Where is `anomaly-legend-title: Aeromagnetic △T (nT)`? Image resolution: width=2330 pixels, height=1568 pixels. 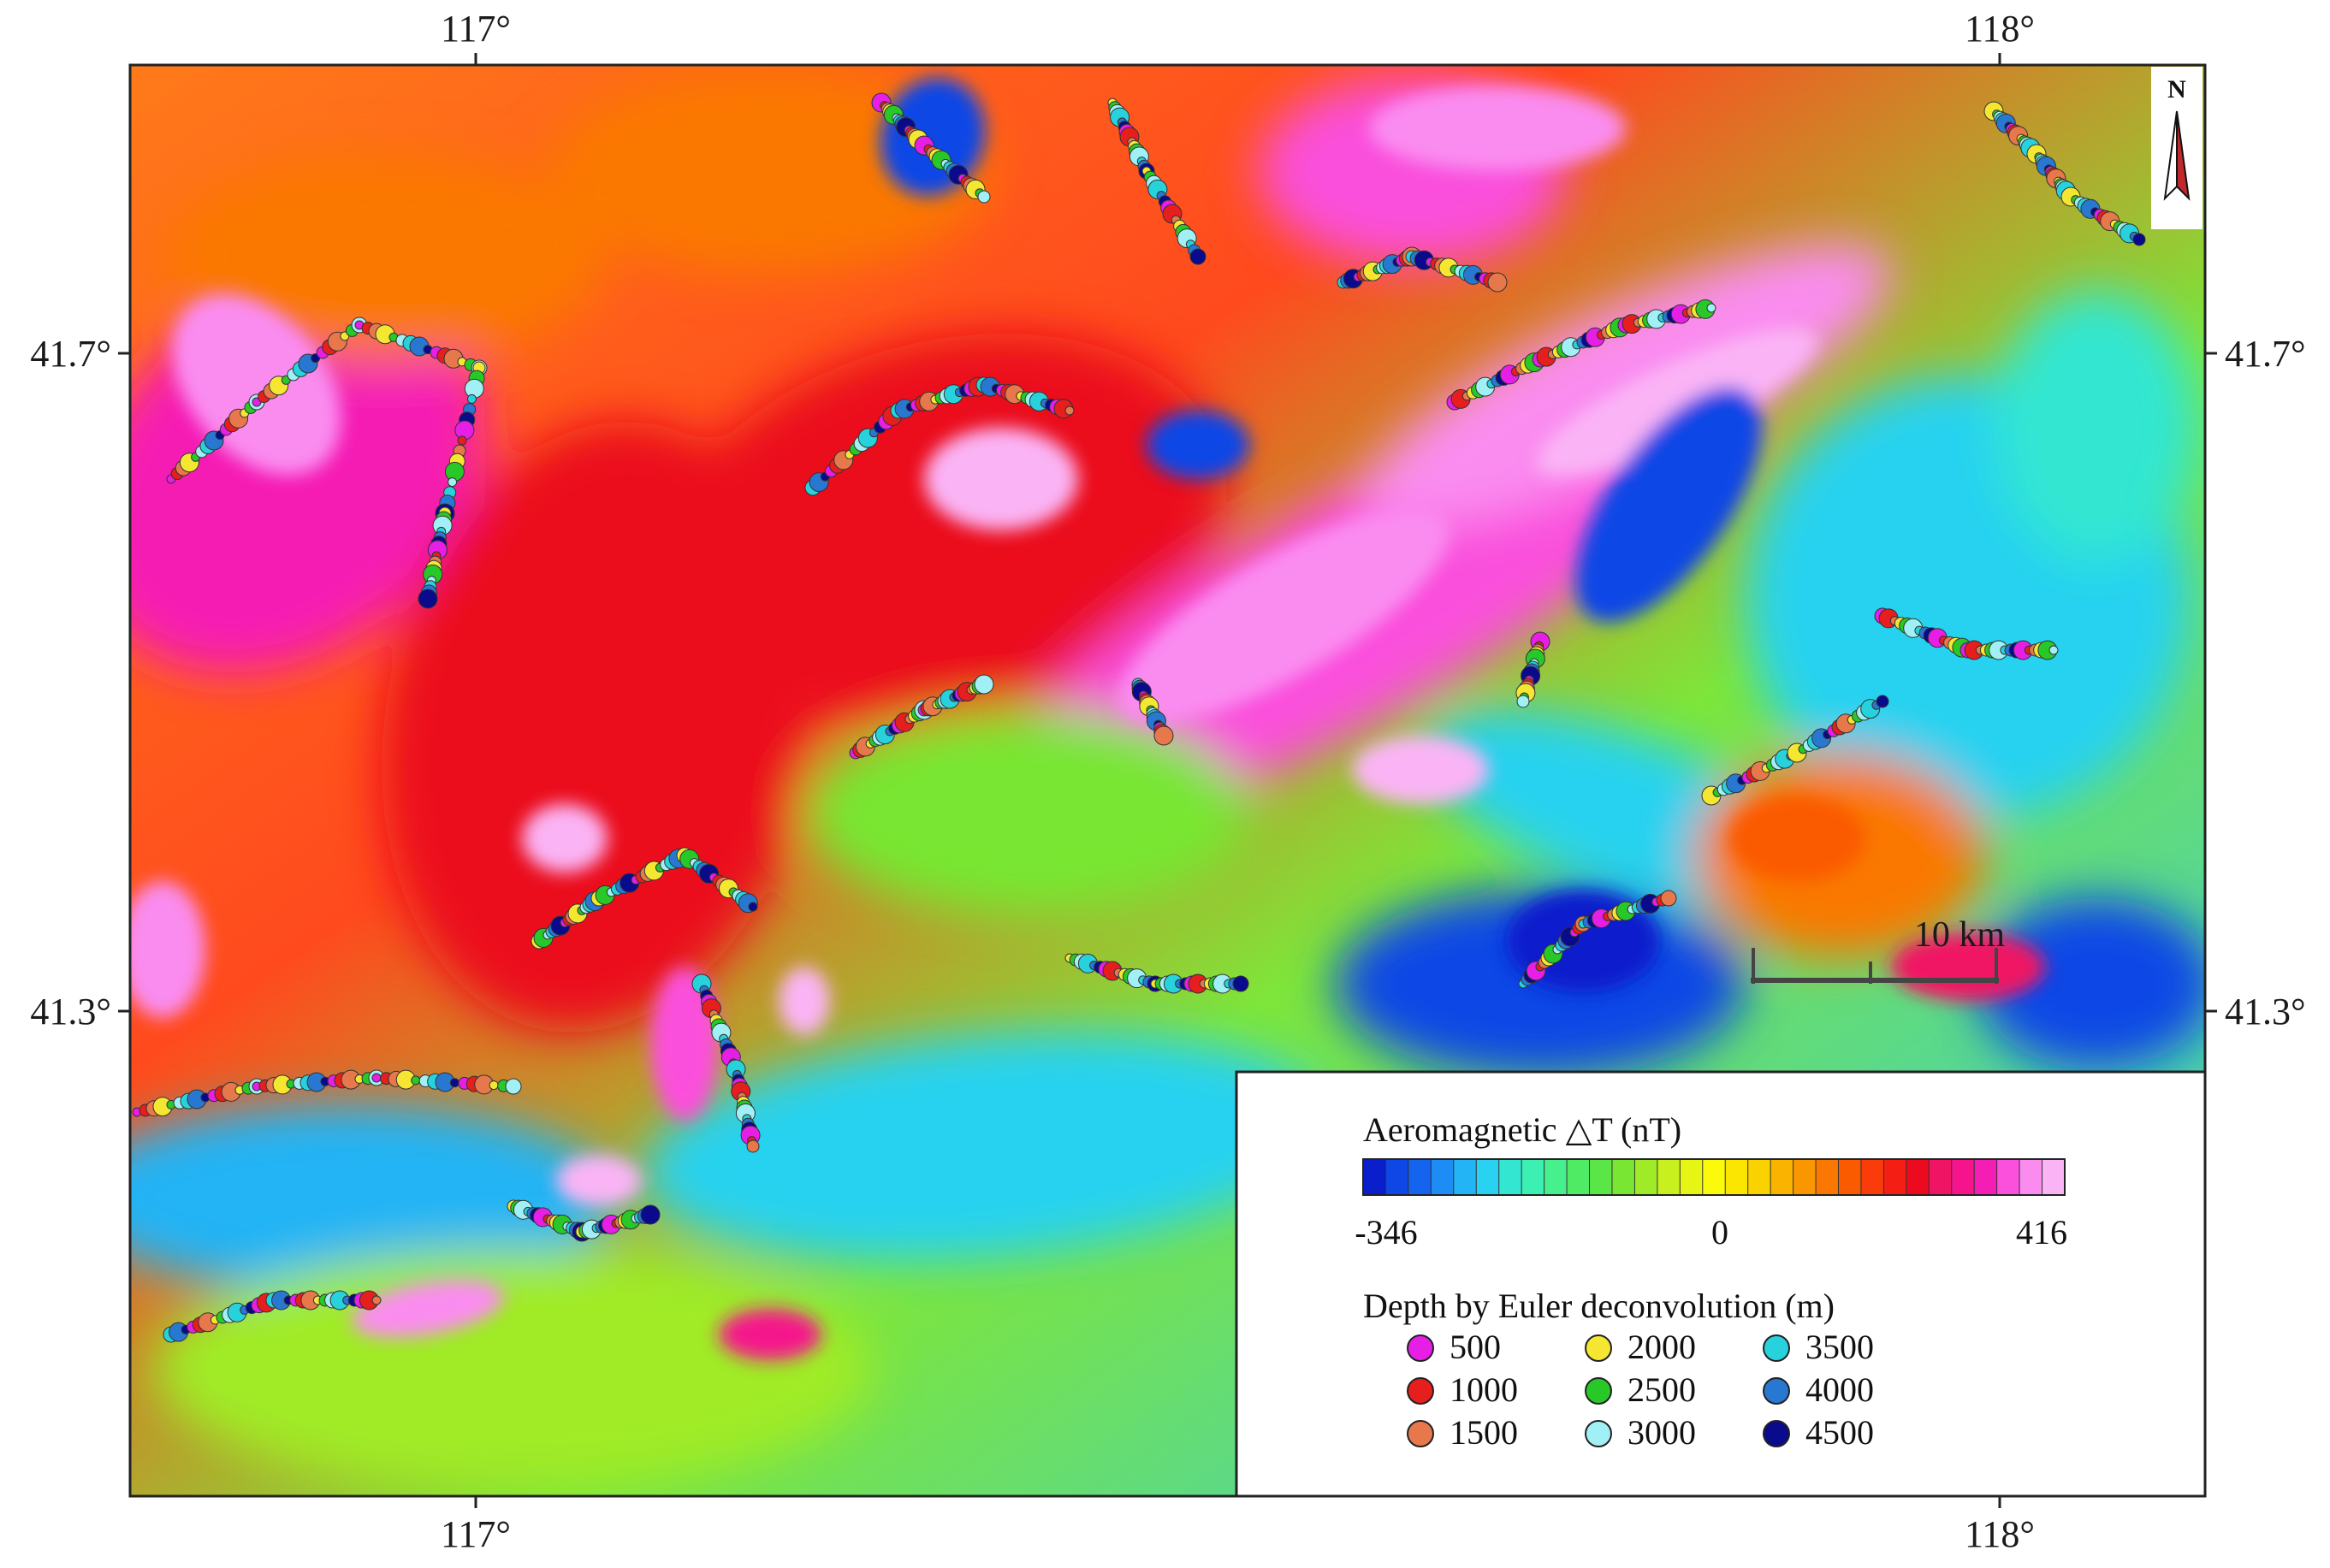
anomaly-legend-title: Aeromagnetic △T (nT) is located at coordinates (1522, 1129).